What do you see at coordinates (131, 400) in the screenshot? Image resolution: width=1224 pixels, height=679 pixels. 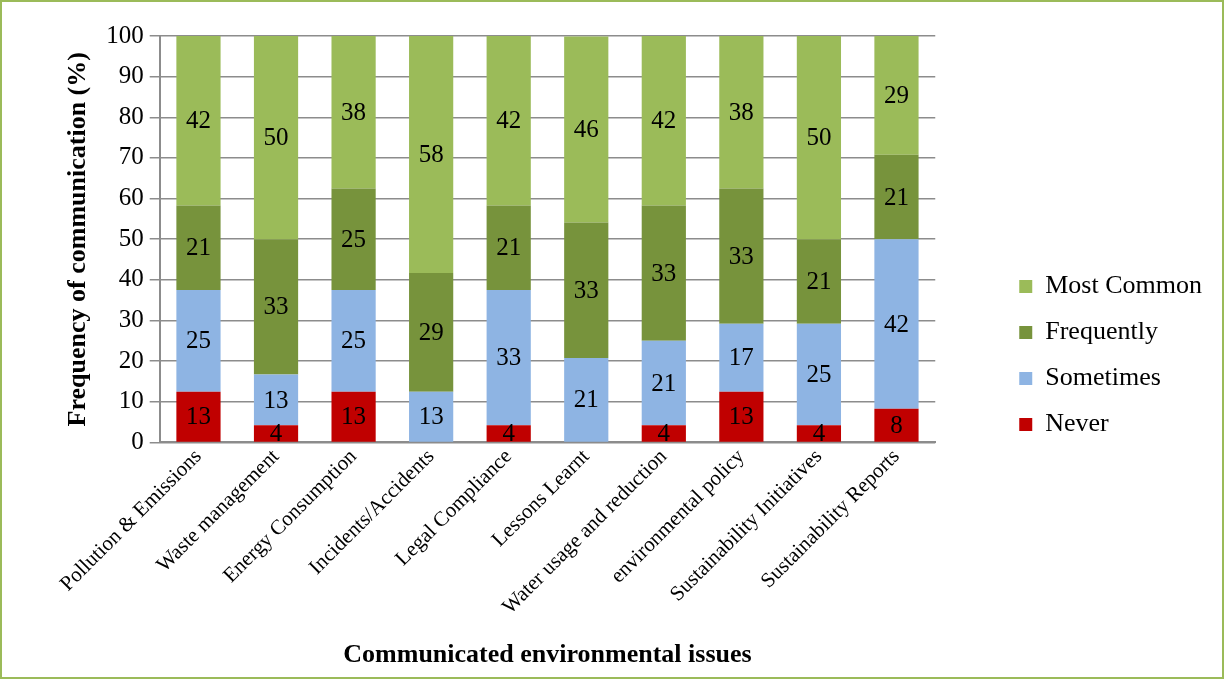 I see `y-tick-label: 10` at bounding box center [131, 400].